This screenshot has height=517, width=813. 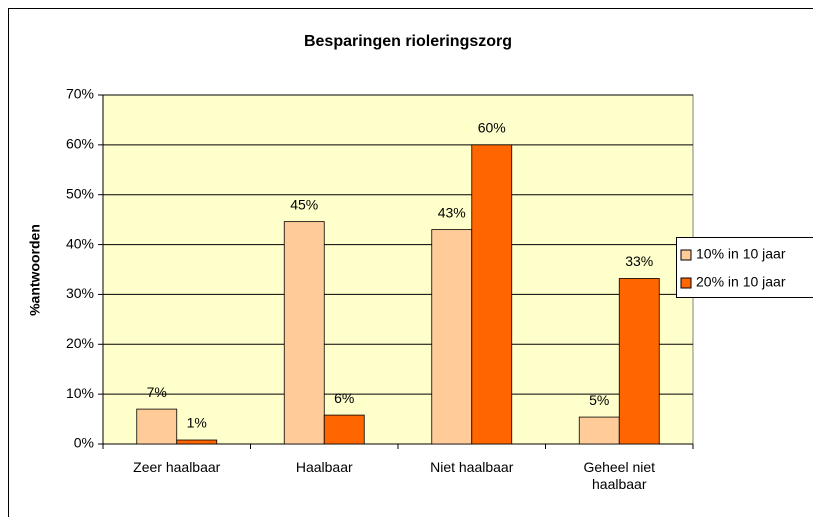 I want to click on data-label: 5%, so click(x=599, y=400).